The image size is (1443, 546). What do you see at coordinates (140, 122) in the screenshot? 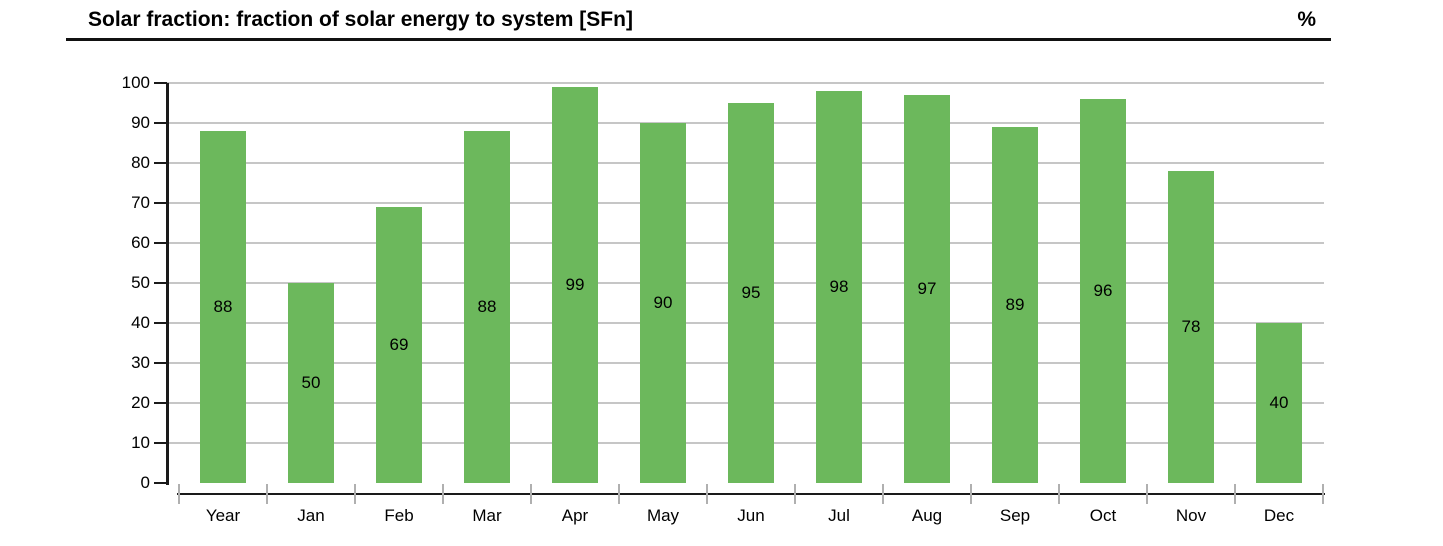
I see `y-axis-label: 90` at bounding box center [140, 122].